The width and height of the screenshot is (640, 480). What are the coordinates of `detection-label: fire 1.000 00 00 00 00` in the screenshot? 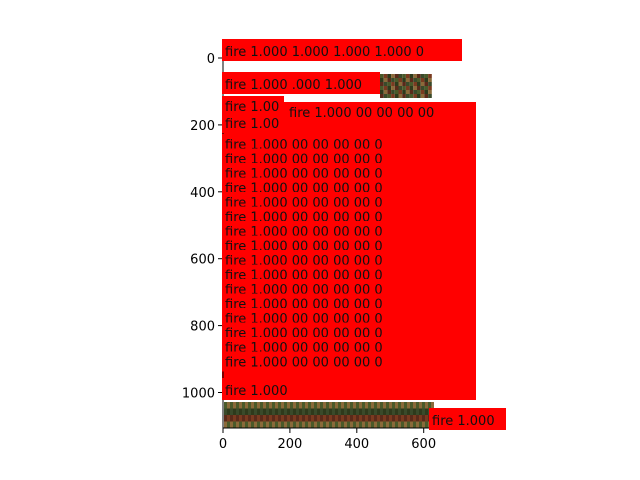 It's located at (381, 112).